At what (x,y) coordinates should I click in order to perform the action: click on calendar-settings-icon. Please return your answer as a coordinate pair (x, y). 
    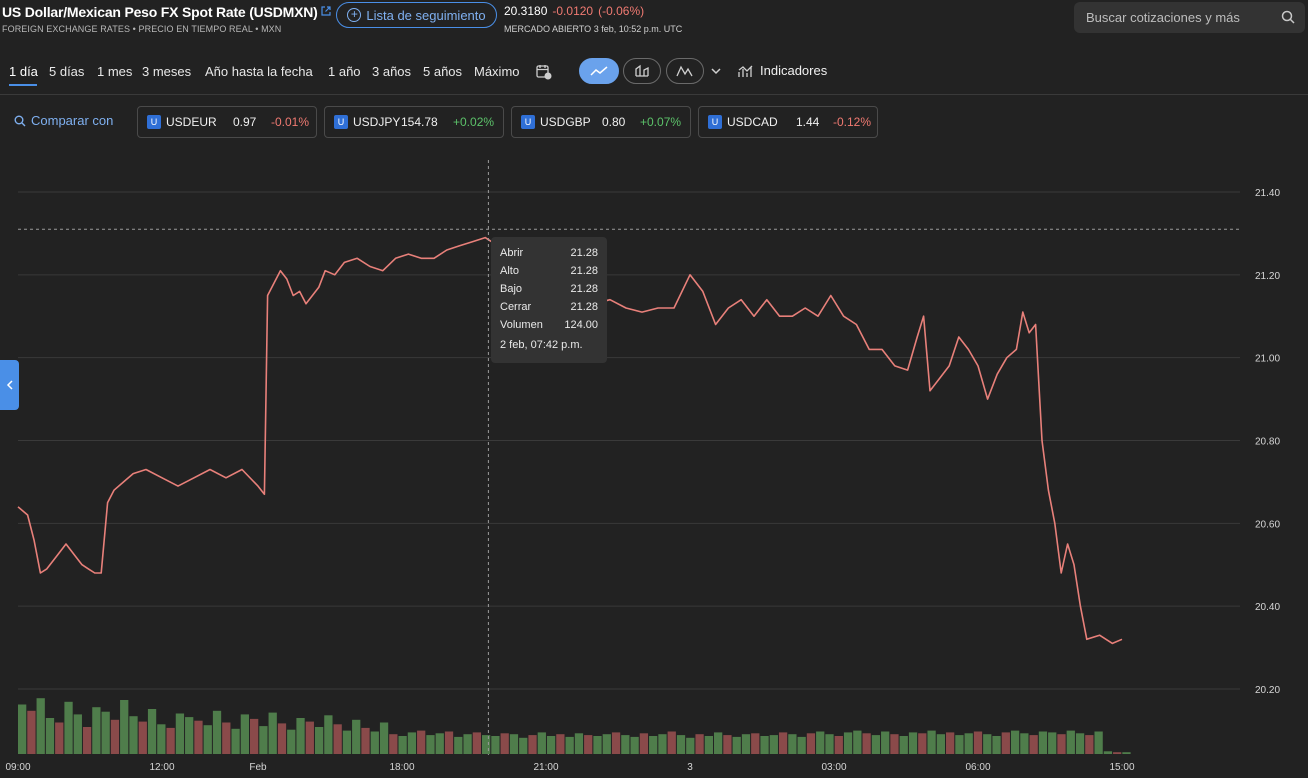
    Looking at the image, I should click on (544, 72).